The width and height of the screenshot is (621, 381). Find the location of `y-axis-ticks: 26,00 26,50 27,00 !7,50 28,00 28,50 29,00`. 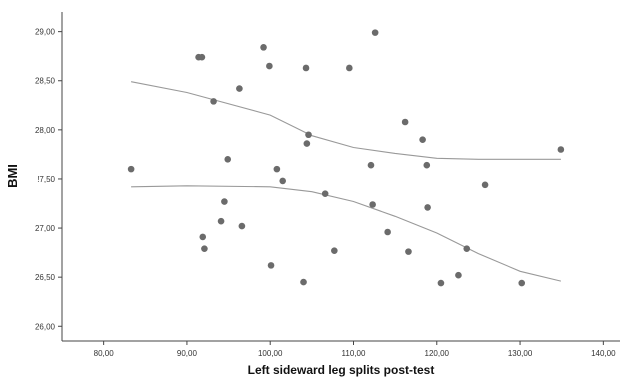

y-axis-ticks: 26,00 26,50 27,00 !7,50 28,00 28,50 29,00 is located at coordinates (48, 179).